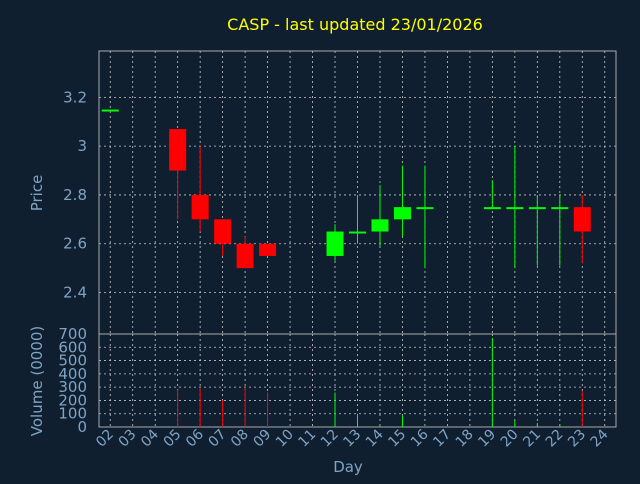  Describe the element at coordinates (37, 193) in the screenshot. I see `y-axis-label: Price` at that location.